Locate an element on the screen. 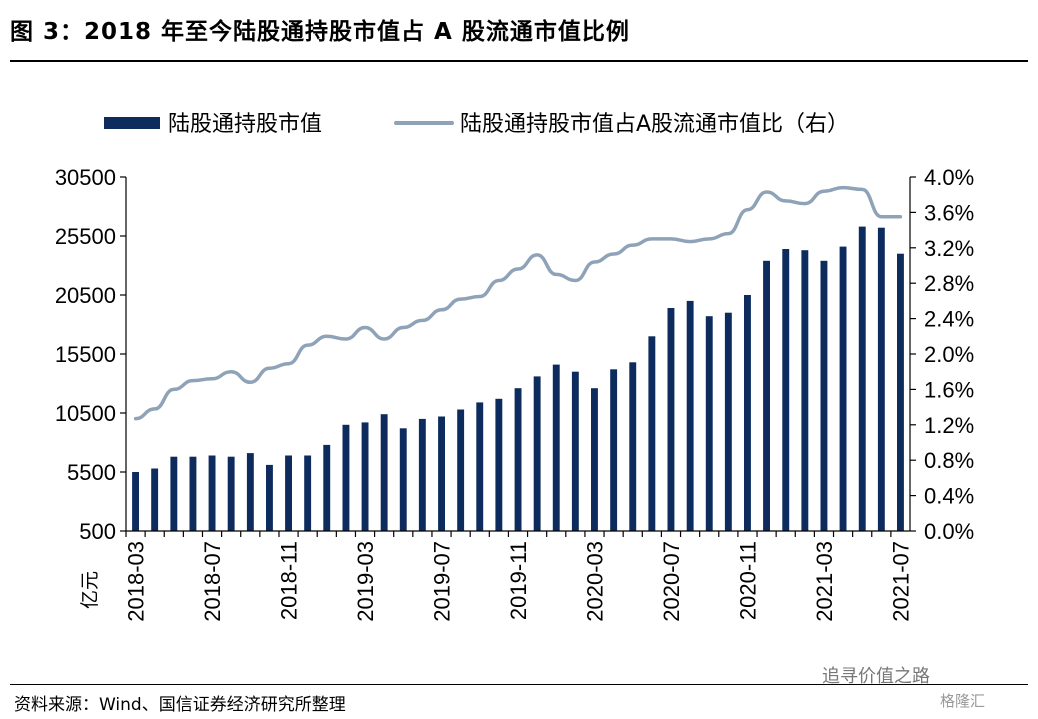 This screenshot has height=719, width=1038. right-tick-label: 3.6% is located at coordinates (949, 212).